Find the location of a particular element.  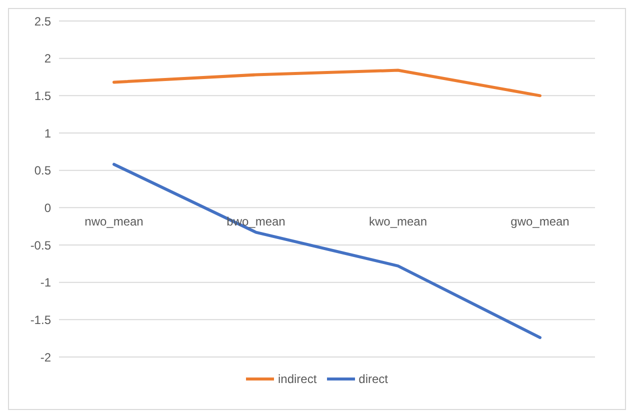

y-tick-label: 0 is located at coordinates (48, 207).